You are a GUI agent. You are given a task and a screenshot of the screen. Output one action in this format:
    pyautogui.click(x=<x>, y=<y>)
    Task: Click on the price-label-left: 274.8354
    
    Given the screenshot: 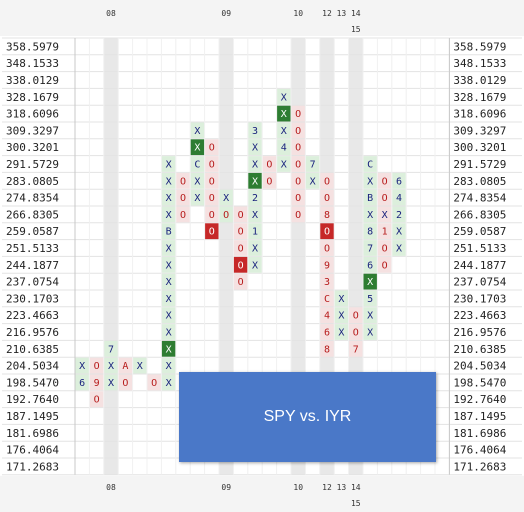 What is the action you would take?
    pyautogui.click(x=32, y=198)
    